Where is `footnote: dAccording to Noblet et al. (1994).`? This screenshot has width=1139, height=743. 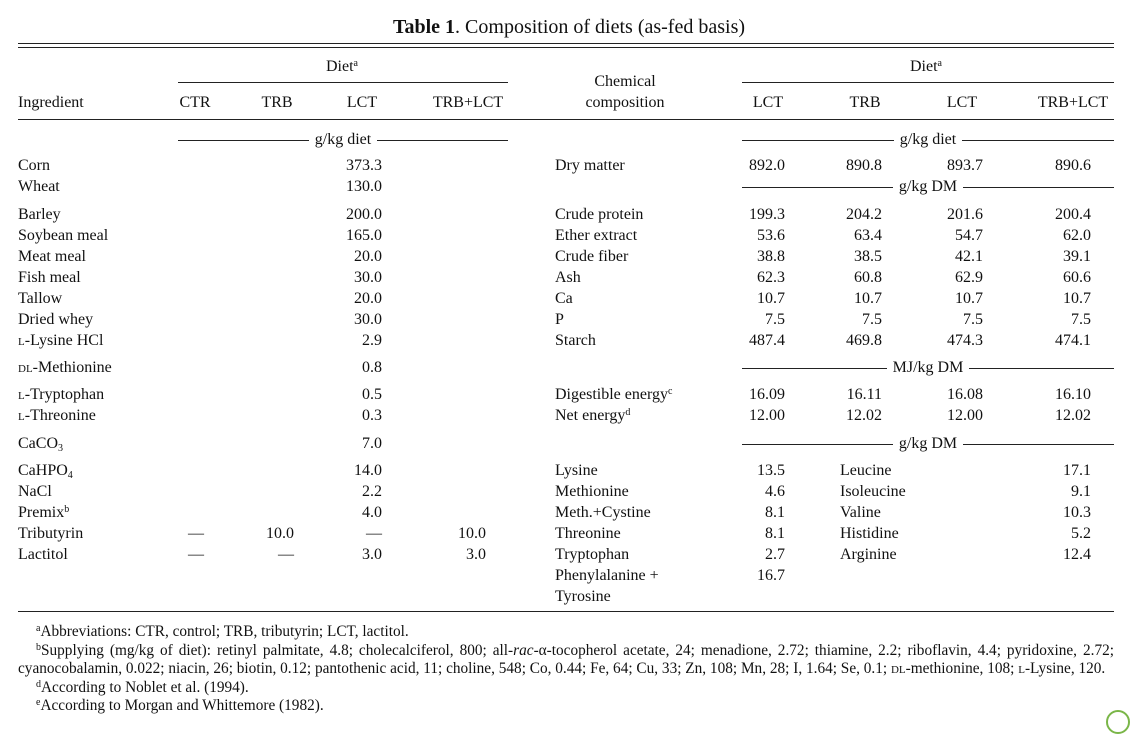
footnote: dAccording to Noblet et al. (1994). is located at coordinates (566, 688).